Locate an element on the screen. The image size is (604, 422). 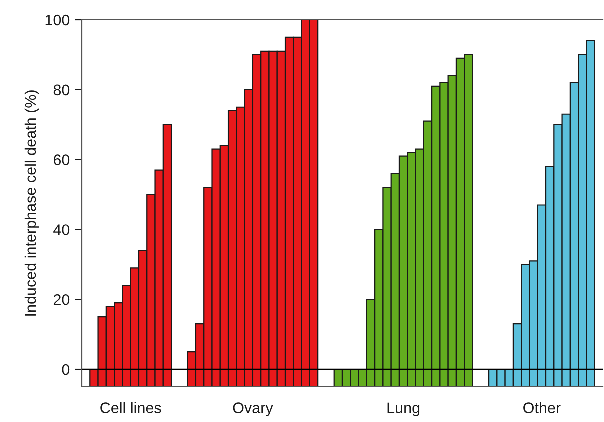
y-axis-title: Induced interphase cell death (%) is located at coordinates (32, 203).